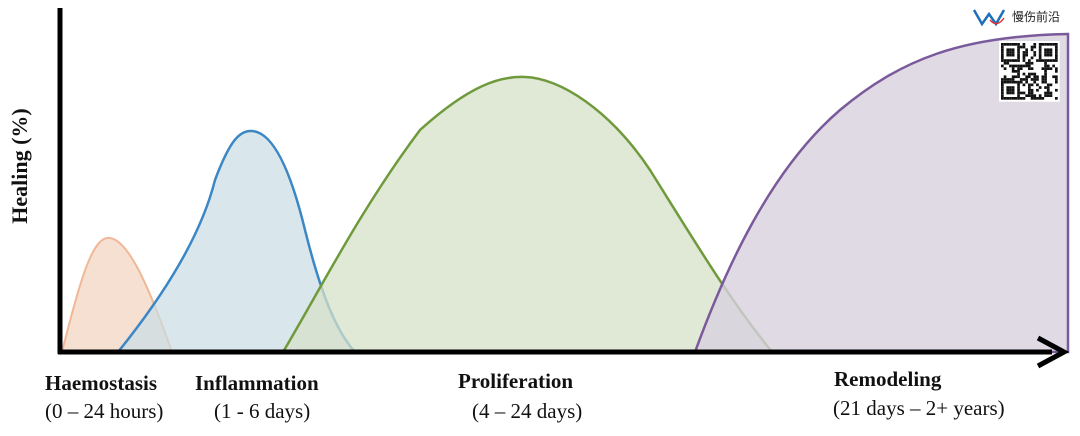 The image size is (1080, 436). What do you see at coordinates (515, 381) in the screenshot?
I see `proliferation-label: Proliferation` at bounding box center [515, 381].